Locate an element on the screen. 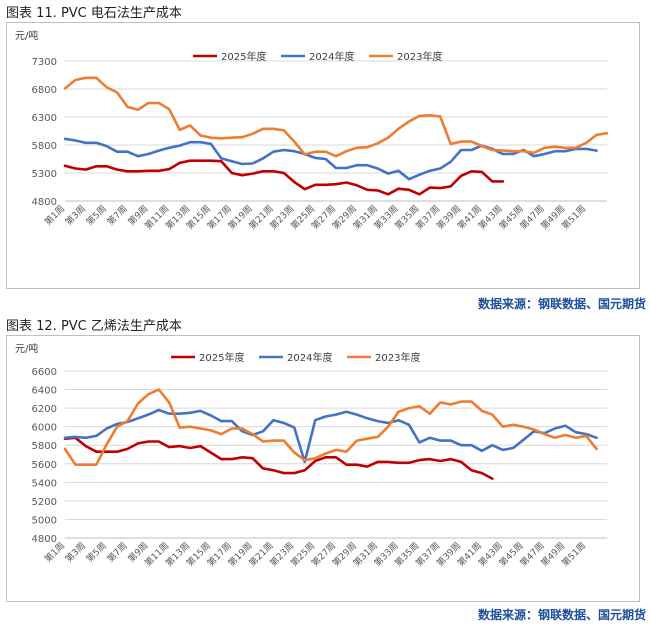 This screenshot has height=626, width=652. y-tick-label: 5600 is located at coordinates (44, 465).